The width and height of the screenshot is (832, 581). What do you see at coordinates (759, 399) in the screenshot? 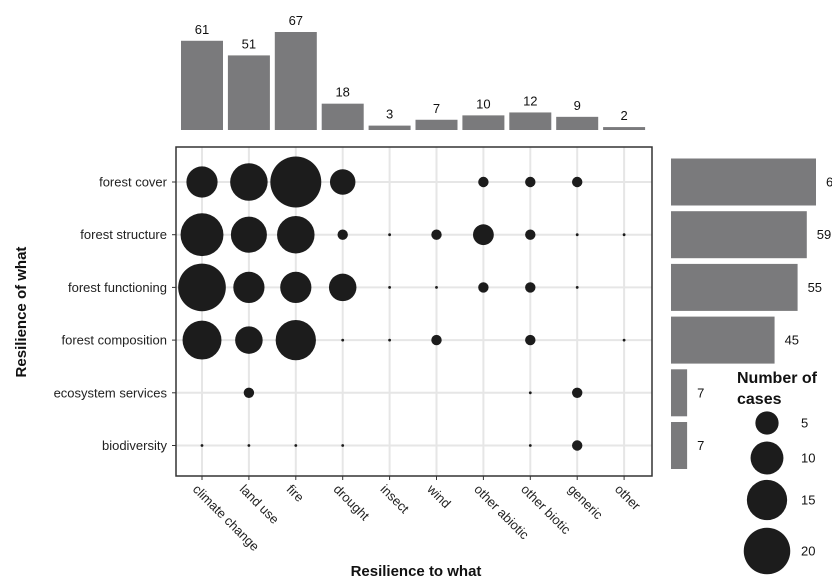
I see `legend-title-line-2: cases` at bounding box center [759, 399].